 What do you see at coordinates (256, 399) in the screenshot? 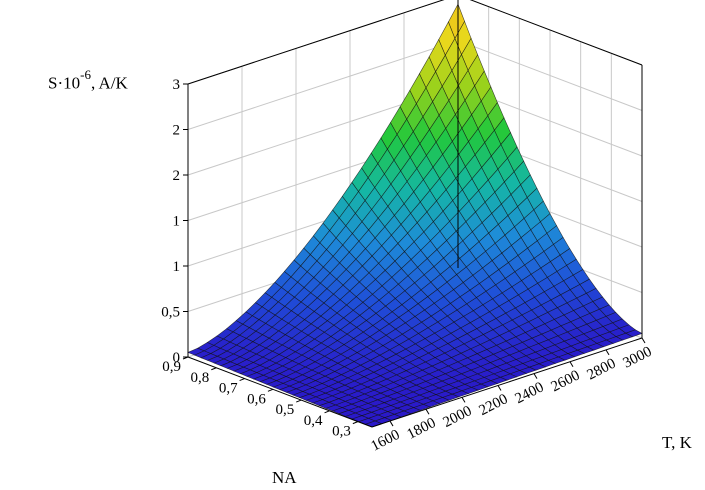
I see `y-tick-label: 0,6` at bounding box center [256, 399].